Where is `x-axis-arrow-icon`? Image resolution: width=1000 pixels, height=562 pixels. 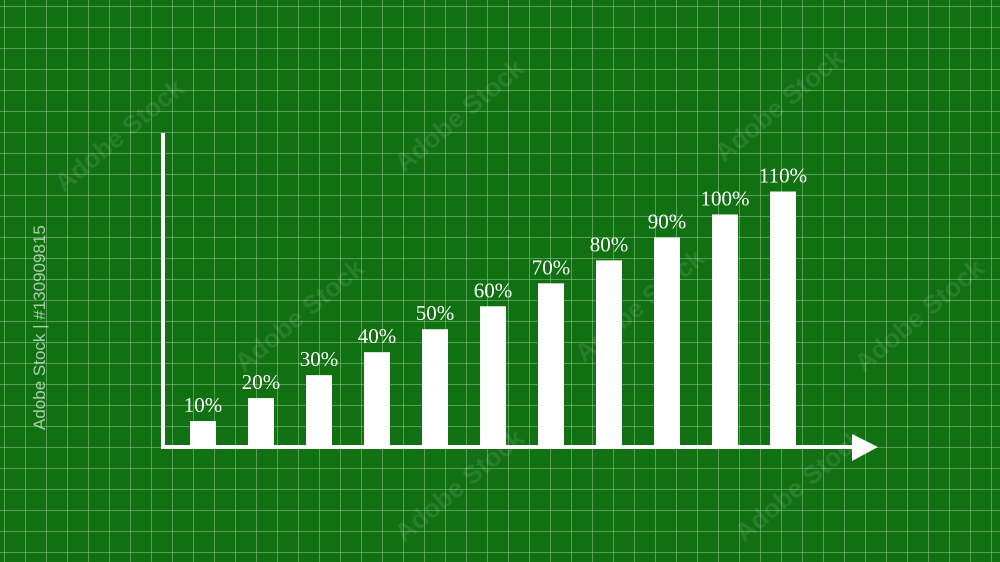
x-axis-arrow-icon is located at coordinates (865, 447).